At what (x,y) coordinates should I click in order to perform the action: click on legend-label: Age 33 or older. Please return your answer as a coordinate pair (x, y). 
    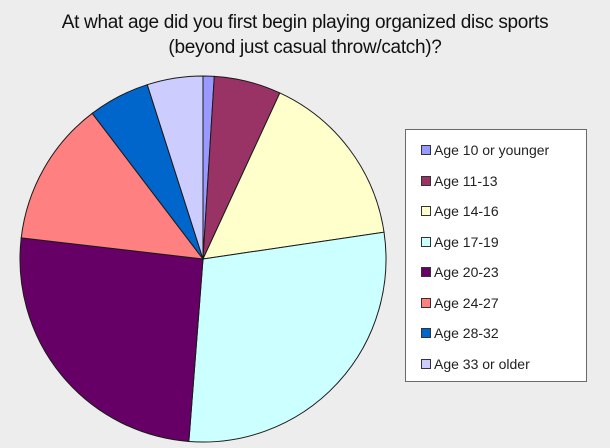
    Looking at the image, I should click on (482, 363).